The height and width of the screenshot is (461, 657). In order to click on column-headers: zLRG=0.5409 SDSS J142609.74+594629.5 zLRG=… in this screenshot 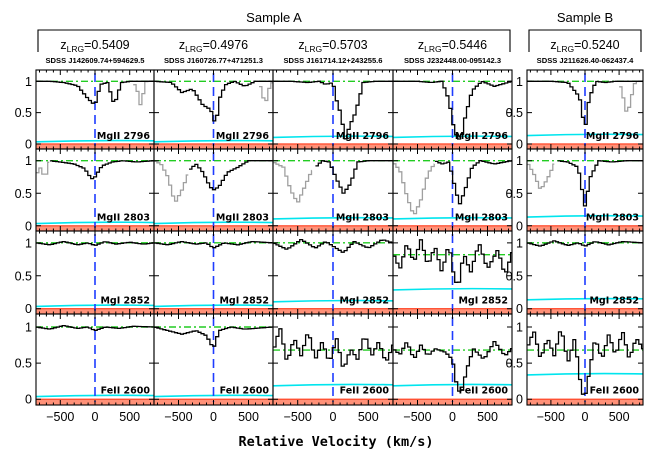, I will do `click(339, 51)`.